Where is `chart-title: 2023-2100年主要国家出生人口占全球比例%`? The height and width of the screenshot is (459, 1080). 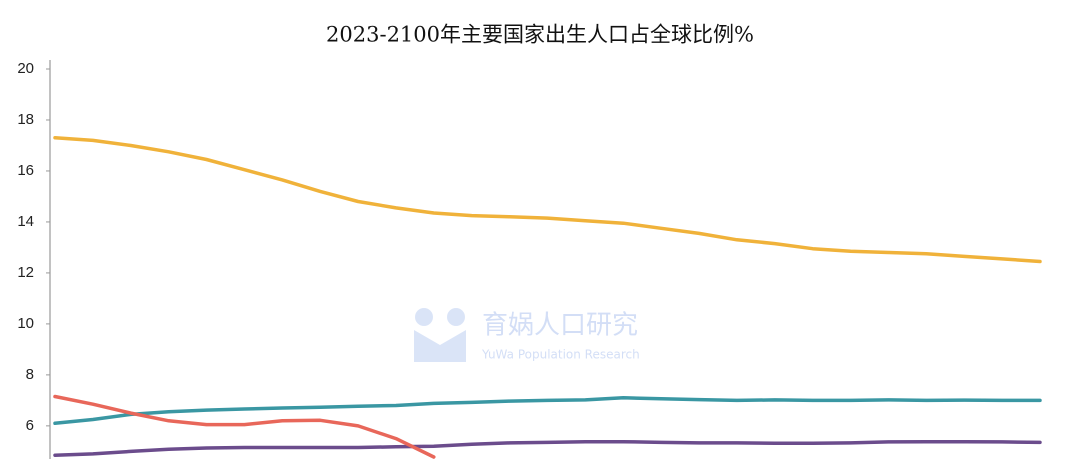 chart-title: 2023-2100年主要国家出生人口占全球比例% is located at coordinates (540, 35).